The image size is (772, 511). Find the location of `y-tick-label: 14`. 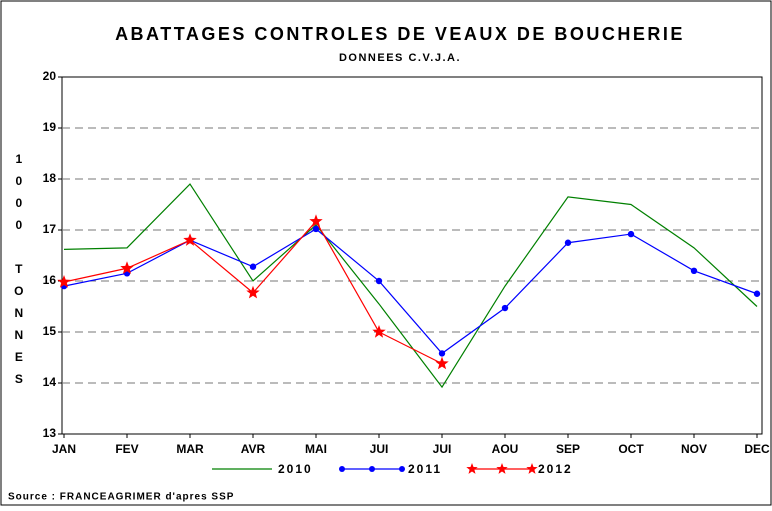

y-tick-label: 14 is located at coordinates (50, 382).